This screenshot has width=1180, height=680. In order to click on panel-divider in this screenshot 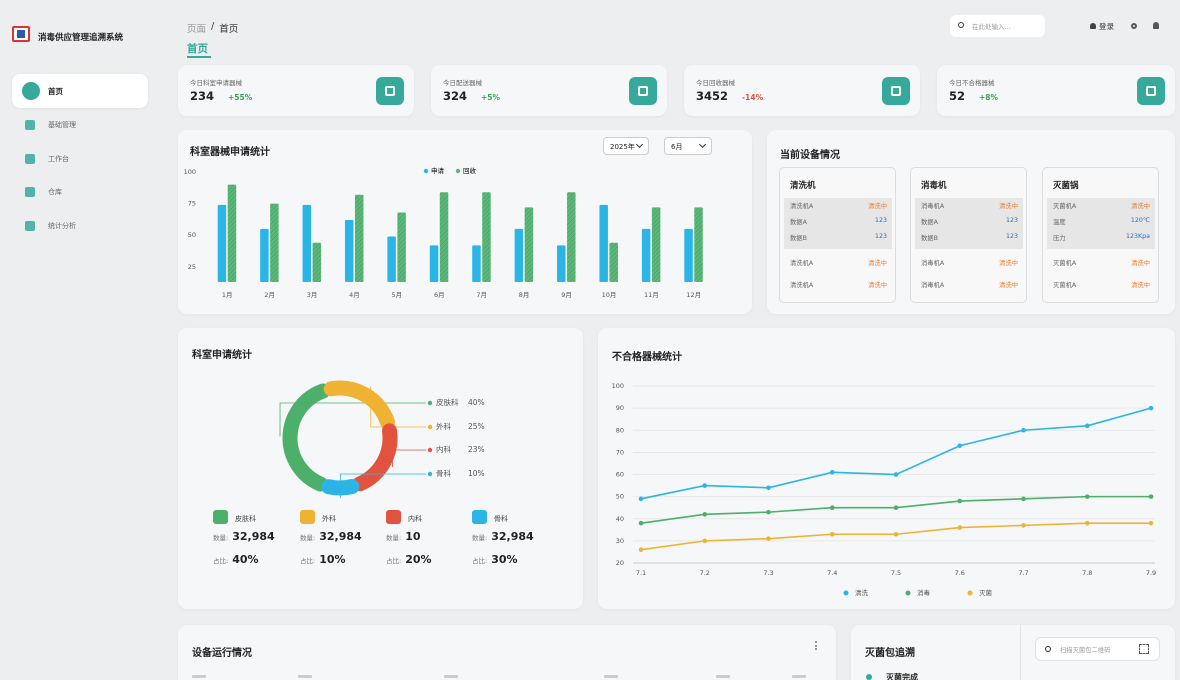, I will do `click(1020, 652)`.